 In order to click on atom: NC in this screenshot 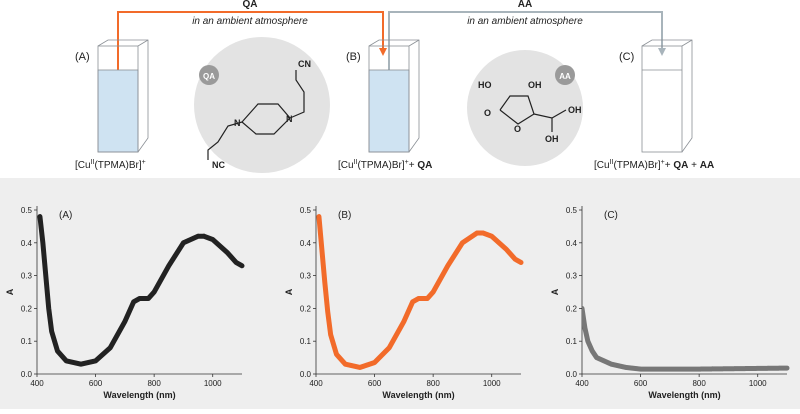, I will do `click(218, 165)`.